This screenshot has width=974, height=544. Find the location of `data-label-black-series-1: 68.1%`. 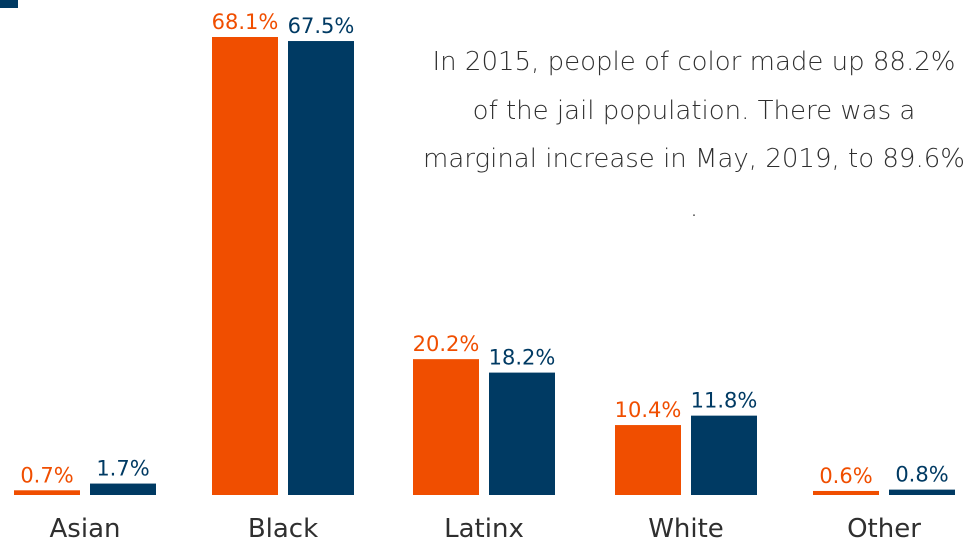

data-label-black-series-1: 68.1% is located at coordinates (245, 22).